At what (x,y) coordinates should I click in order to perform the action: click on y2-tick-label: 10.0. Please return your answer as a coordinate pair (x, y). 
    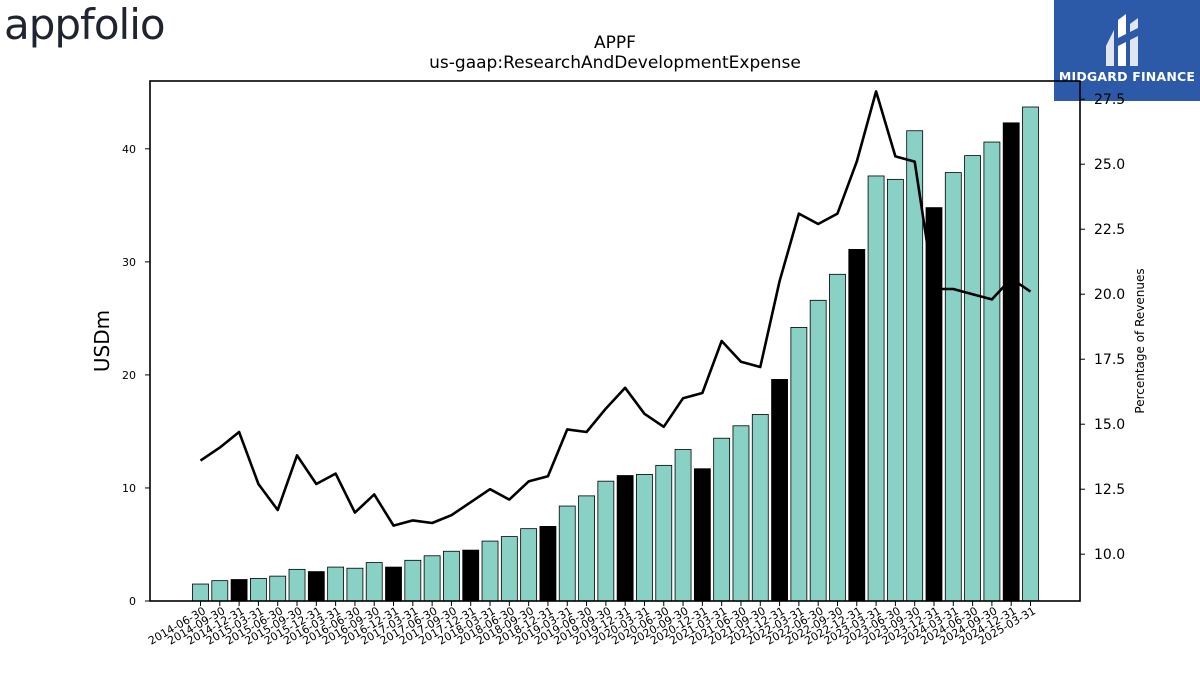
    Looking at the image, I should click on (1109, 555).